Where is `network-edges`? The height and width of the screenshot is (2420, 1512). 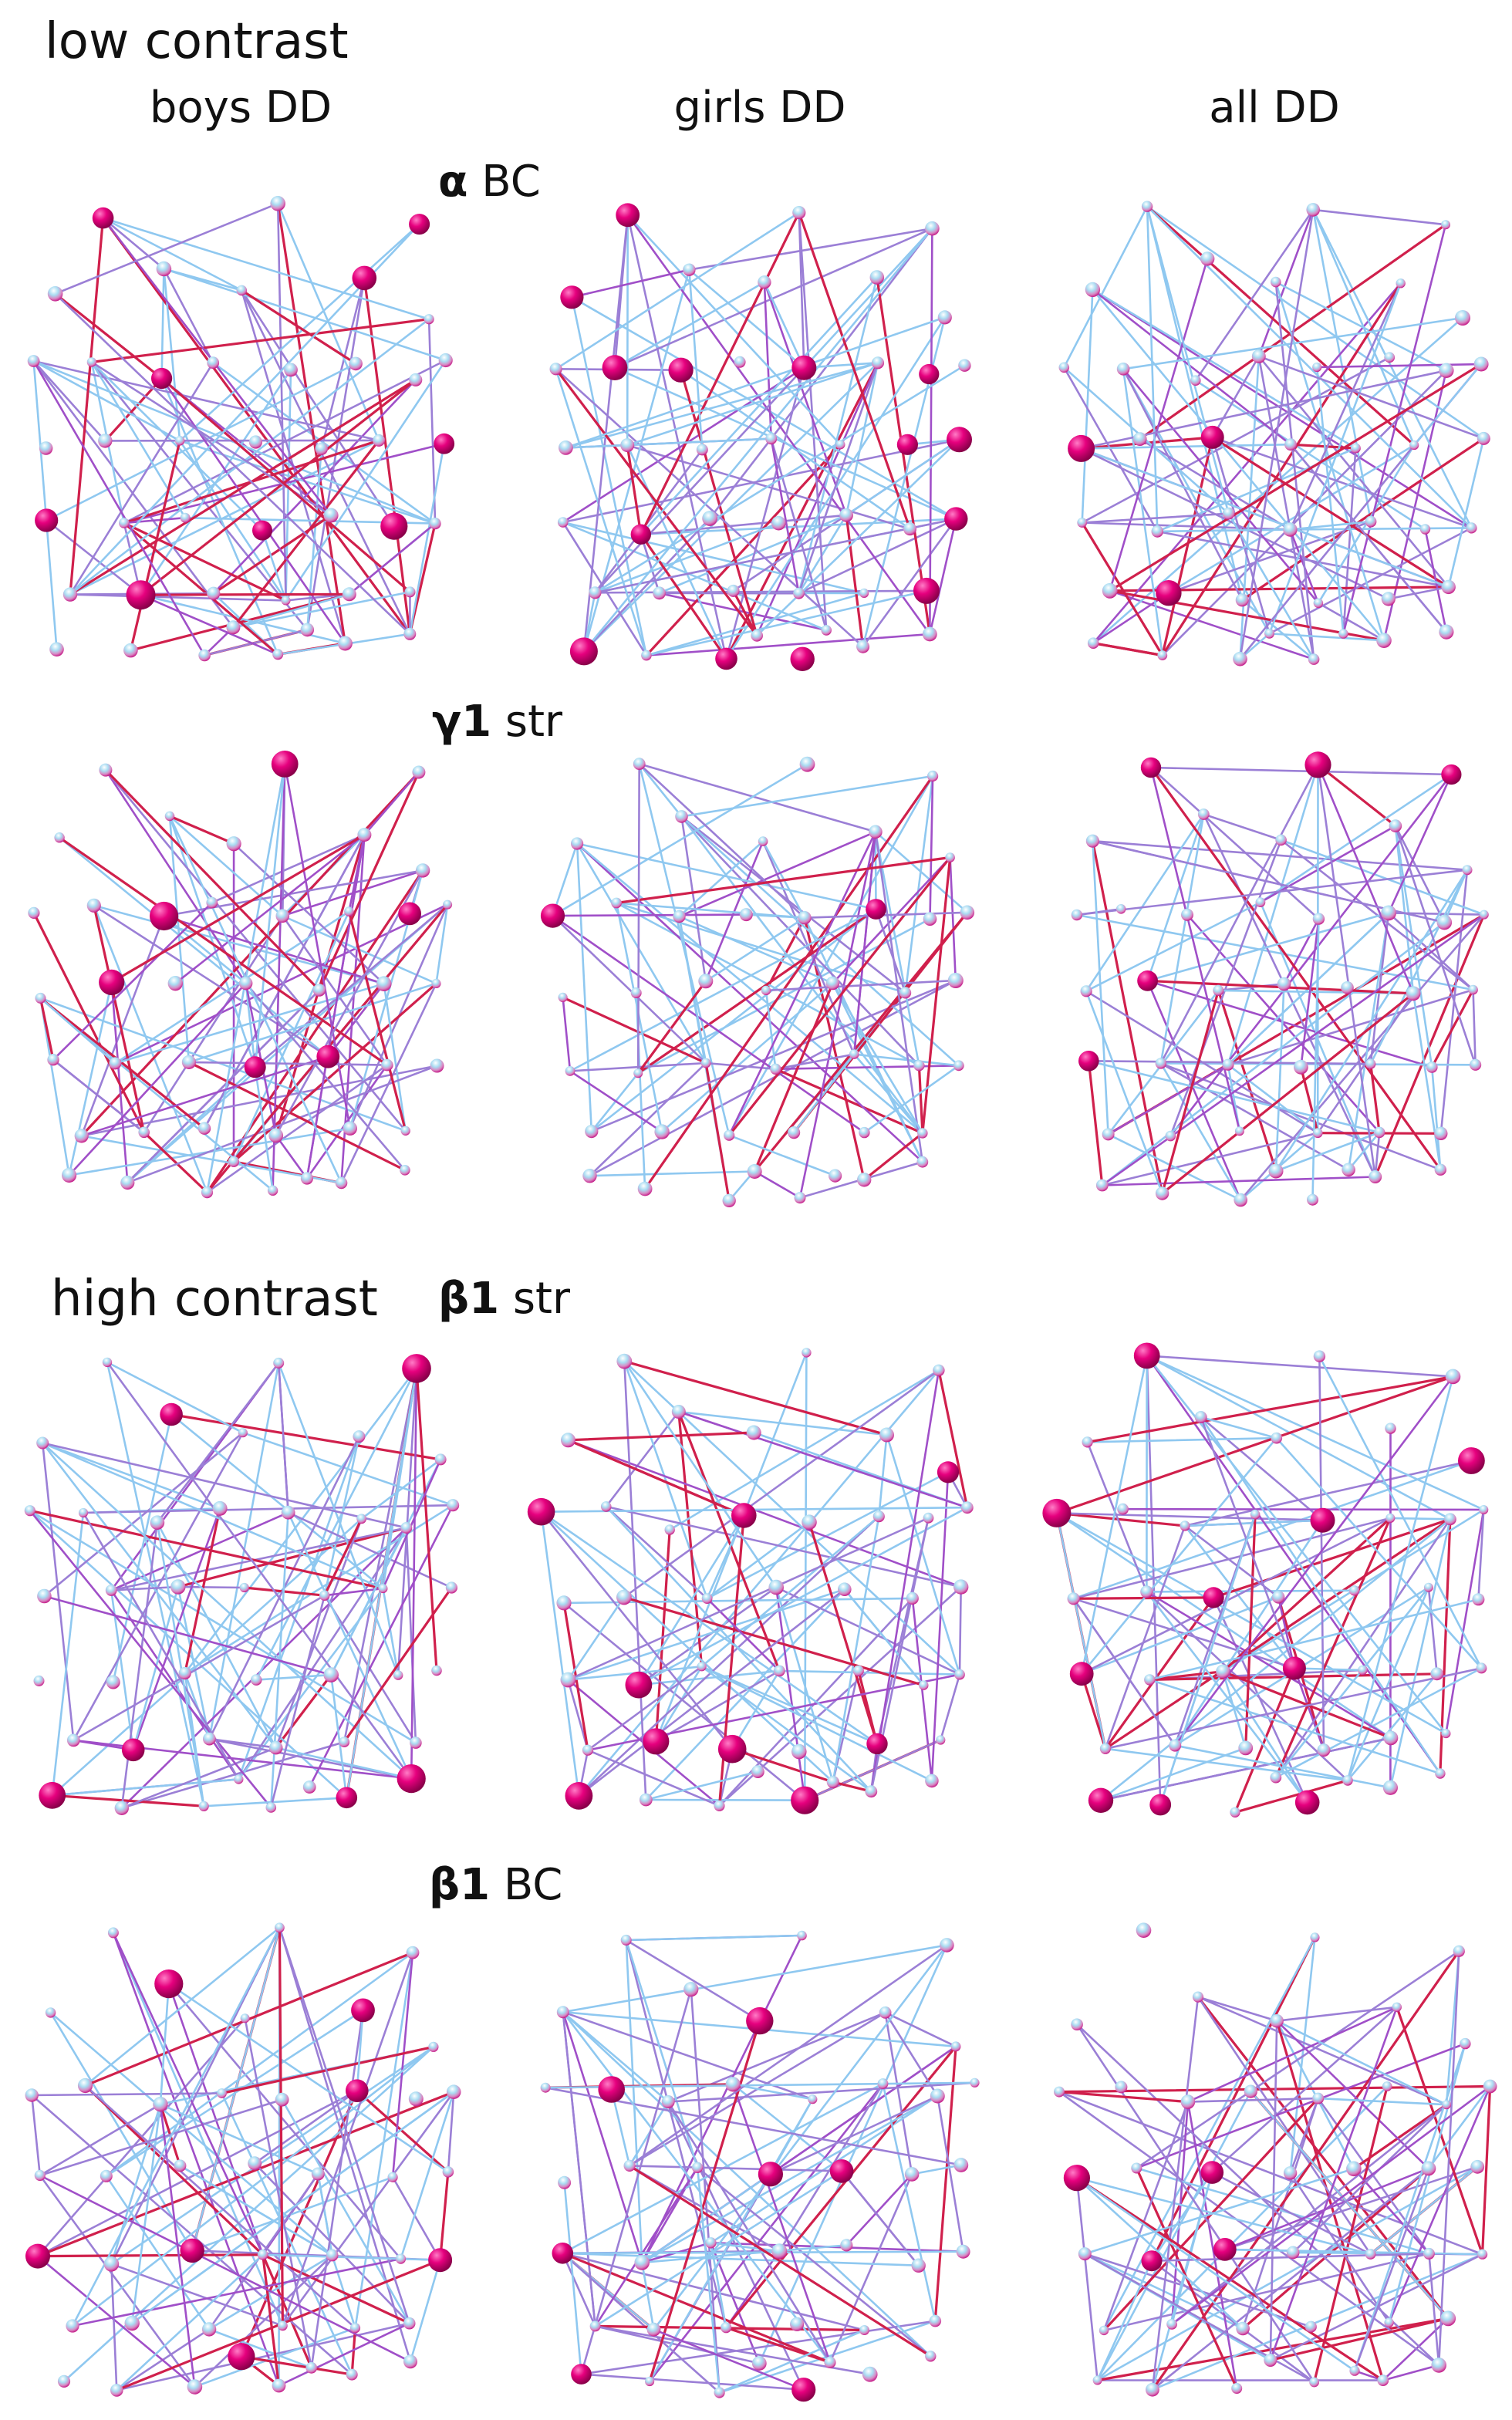 network-edges is located at coordinates (241, 1585).